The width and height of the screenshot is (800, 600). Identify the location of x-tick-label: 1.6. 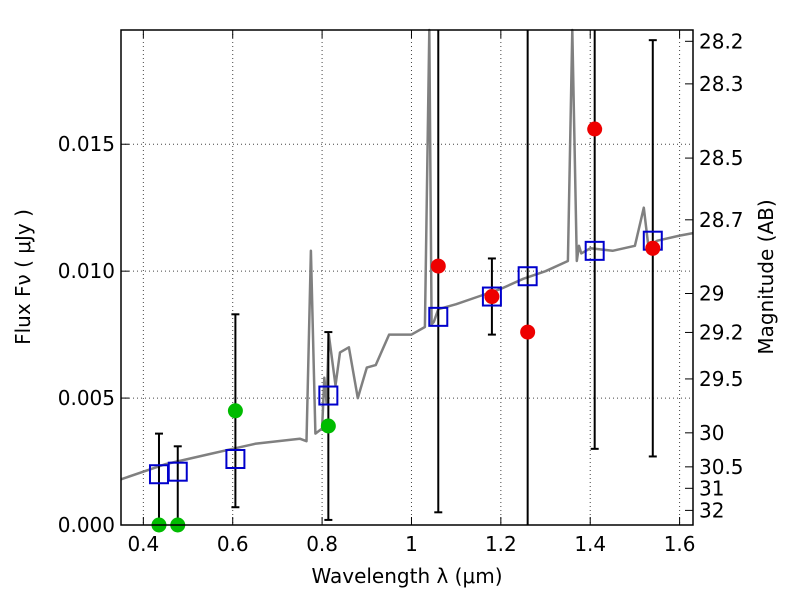
(680, 544).